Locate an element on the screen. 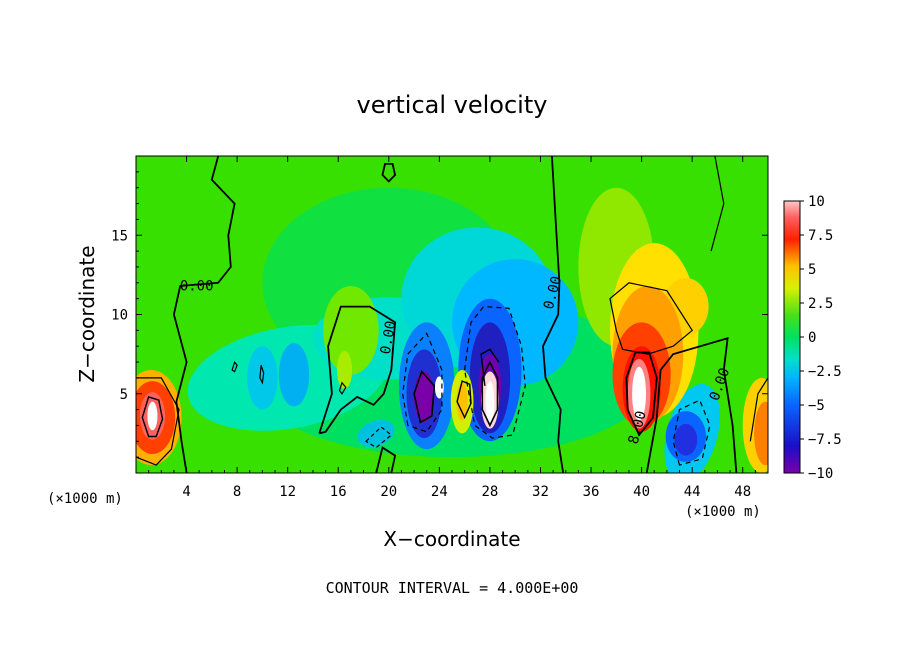 The image size is (904, 654). colorbar-tick-label: 2.5 is located at coordinates (820, 304).